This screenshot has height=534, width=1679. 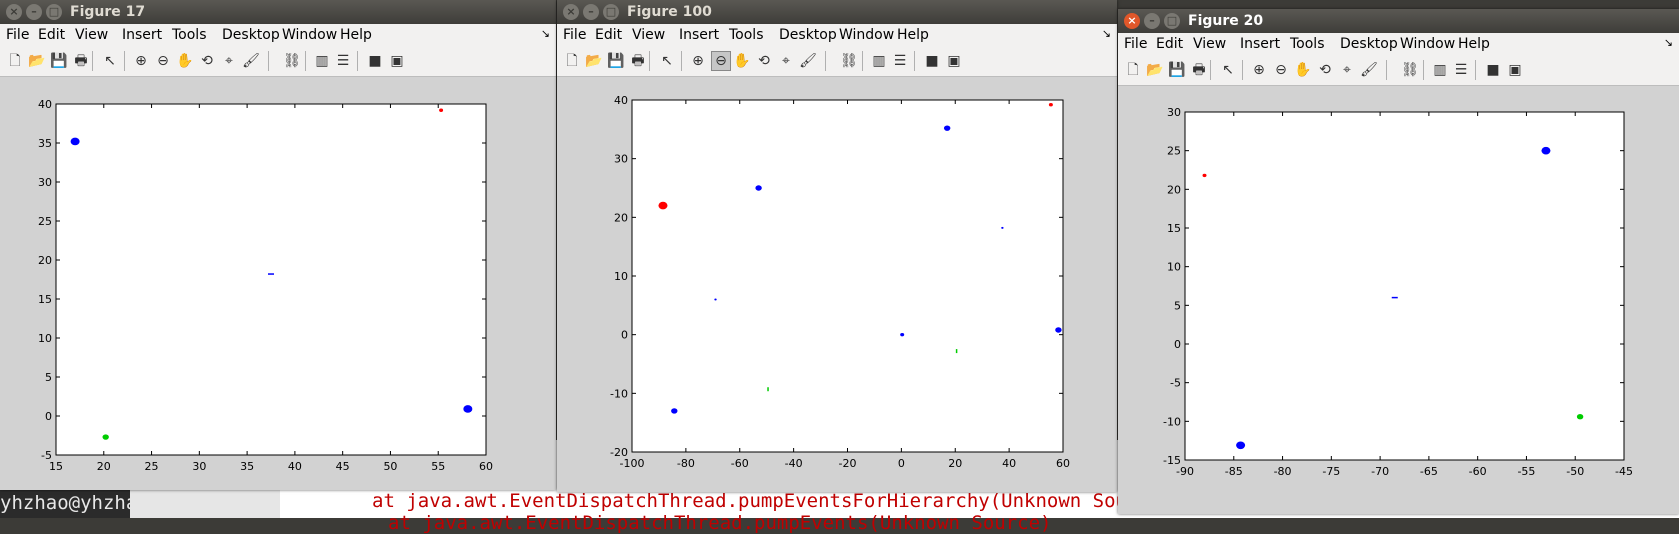 I want to click on title-bar: × – □ Figure 17, so click(x=278, y=12).